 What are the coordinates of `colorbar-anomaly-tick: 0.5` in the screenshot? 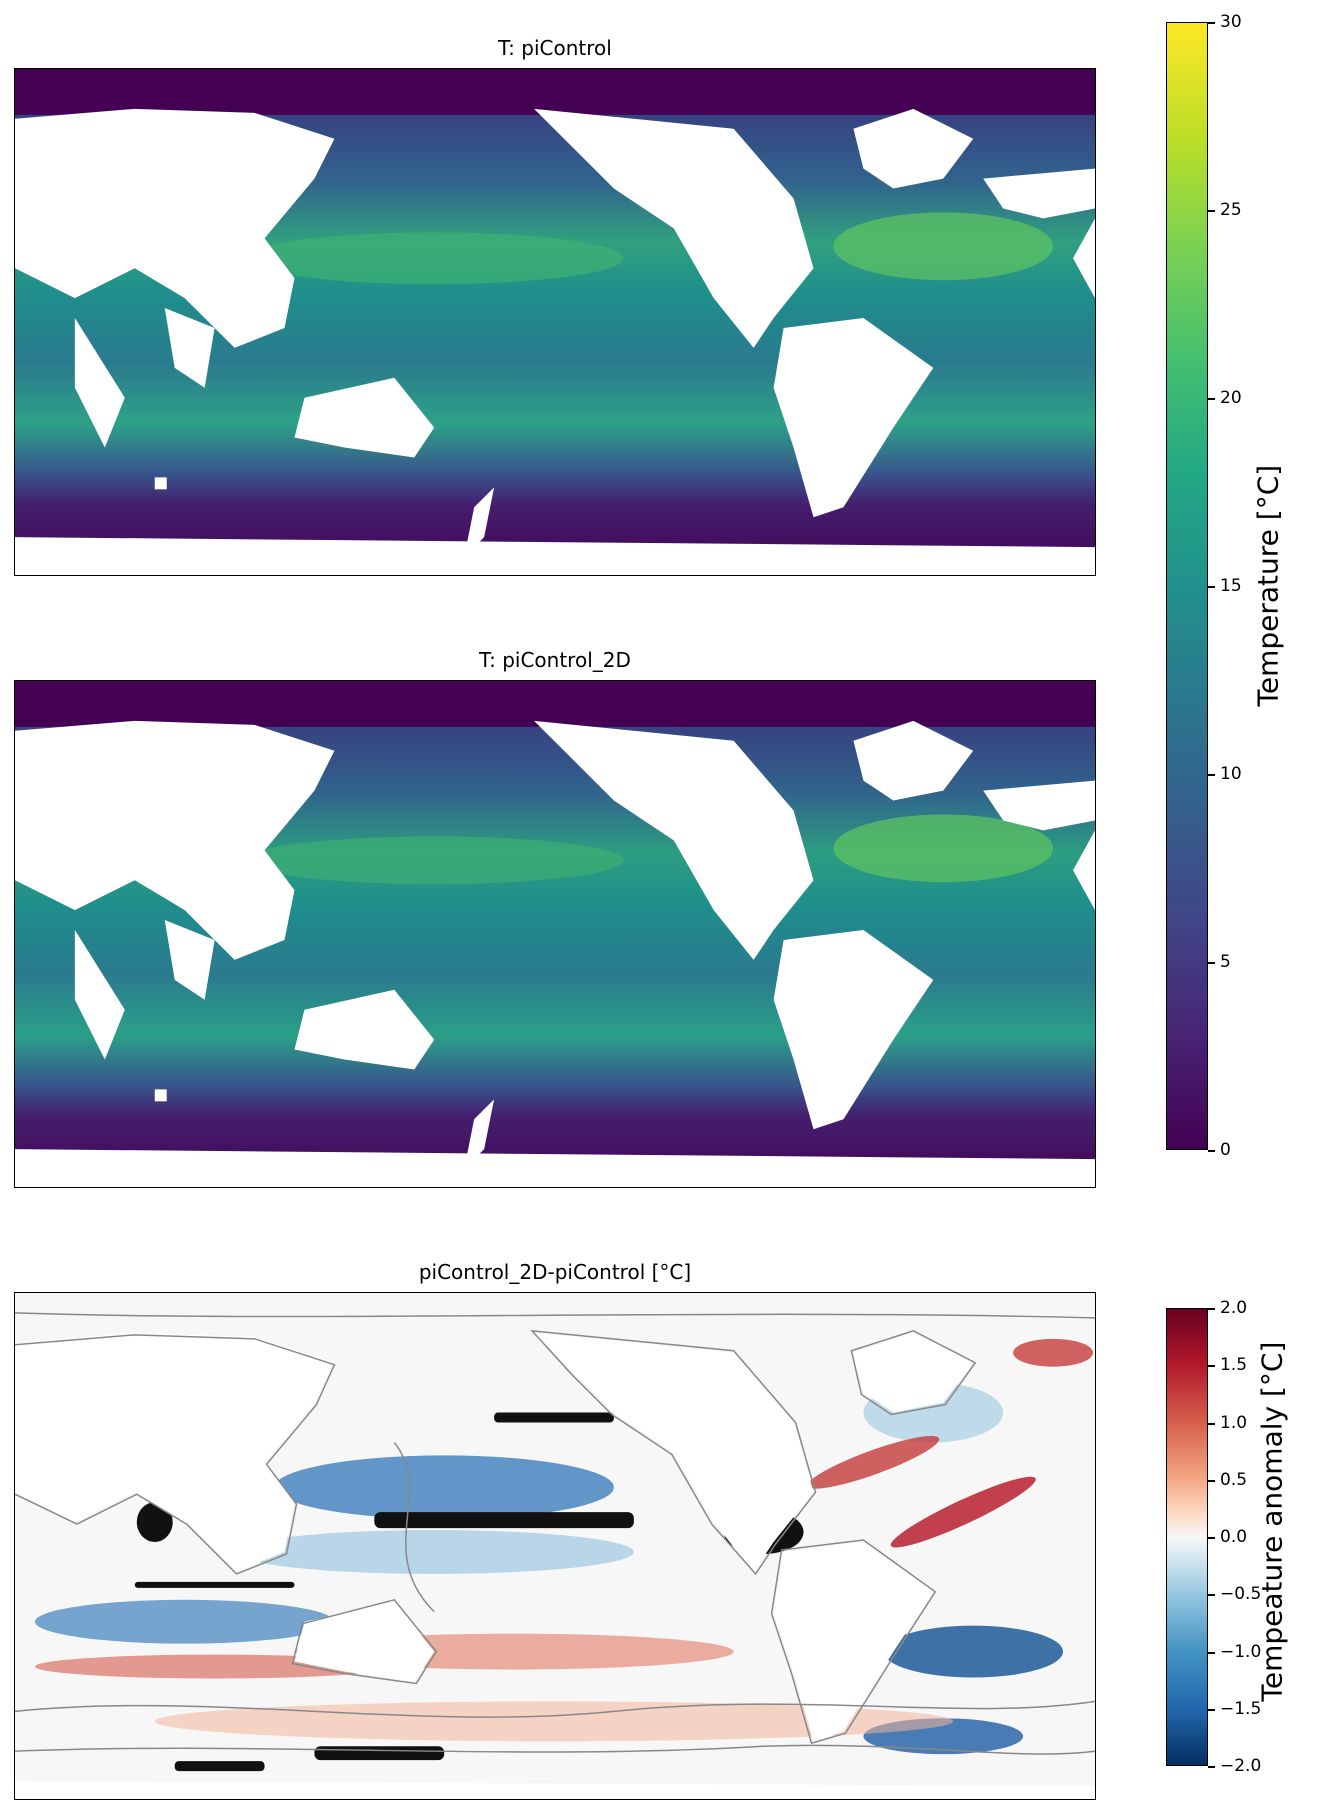 It's located at (1227, 1480).